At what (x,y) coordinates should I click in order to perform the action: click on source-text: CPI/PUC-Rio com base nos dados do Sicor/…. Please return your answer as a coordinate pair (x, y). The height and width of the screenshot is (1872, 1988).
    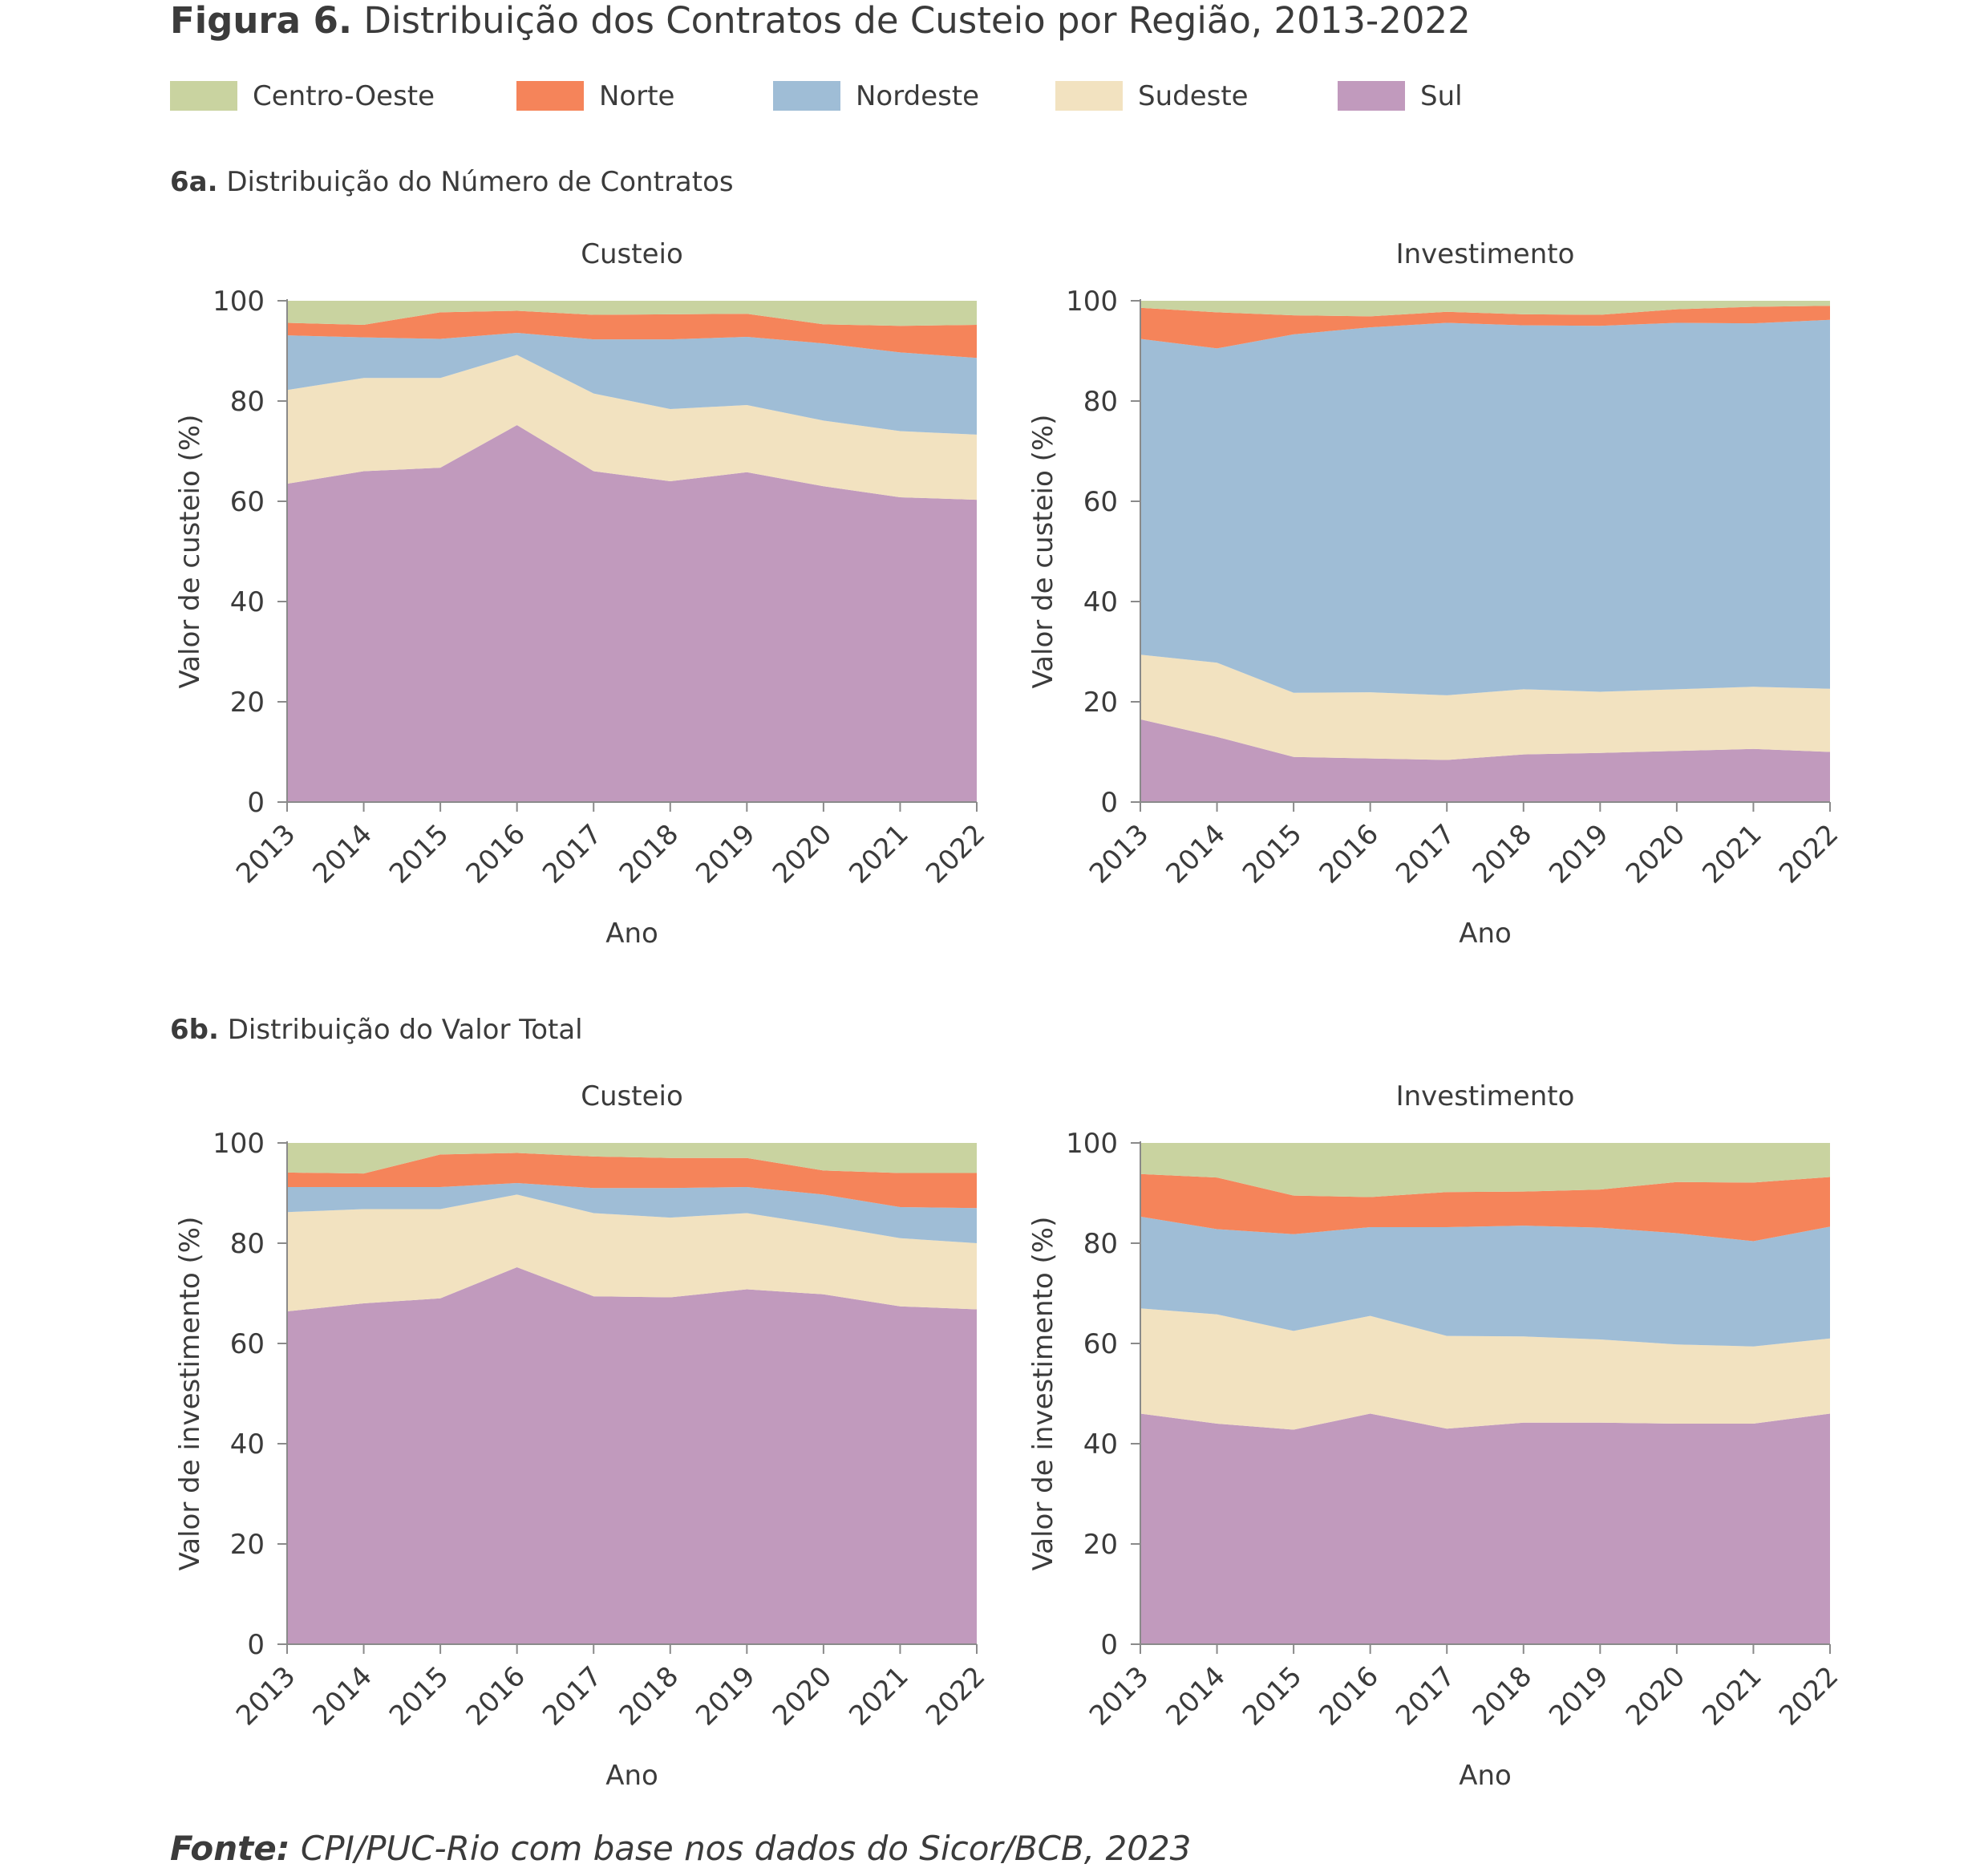
    Looking at the image, I should click on (746, 1848).